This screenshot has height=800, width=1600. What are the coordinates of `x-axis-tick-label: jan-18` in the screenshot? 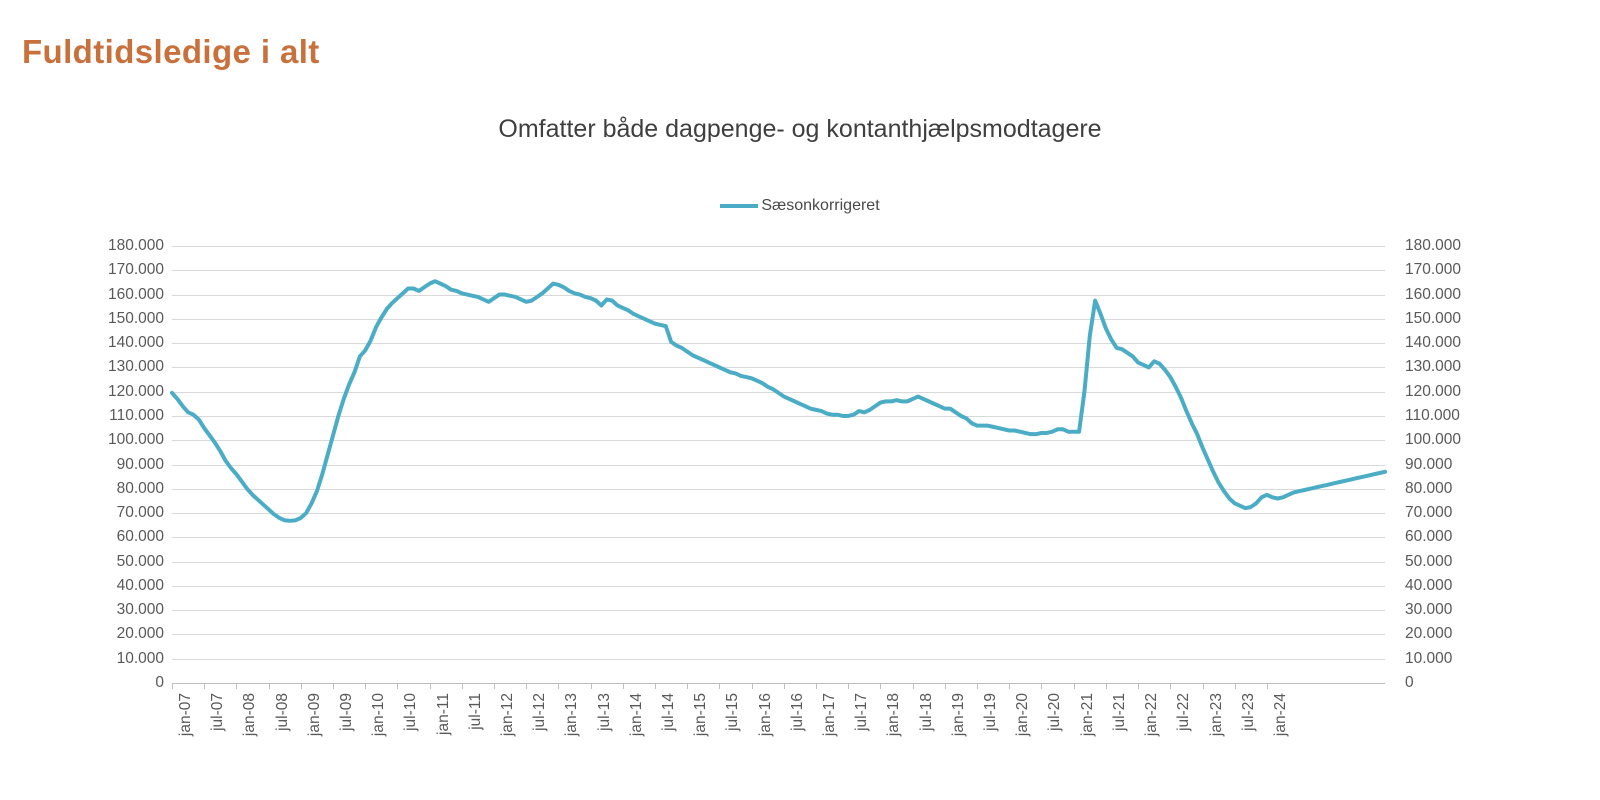 It's located at (894, 715).